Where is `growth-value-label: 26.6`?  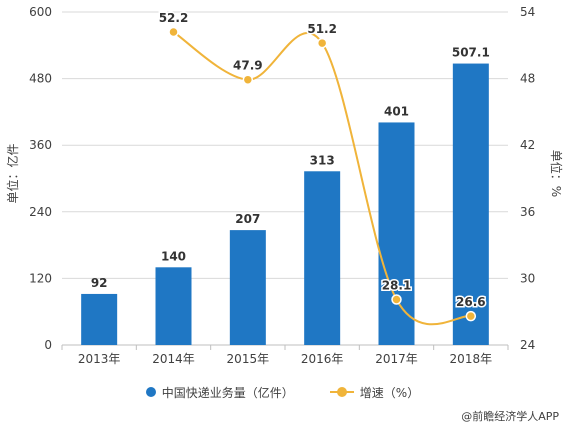
growth-value-label: 26.6 is located at coordinates (471, 302).